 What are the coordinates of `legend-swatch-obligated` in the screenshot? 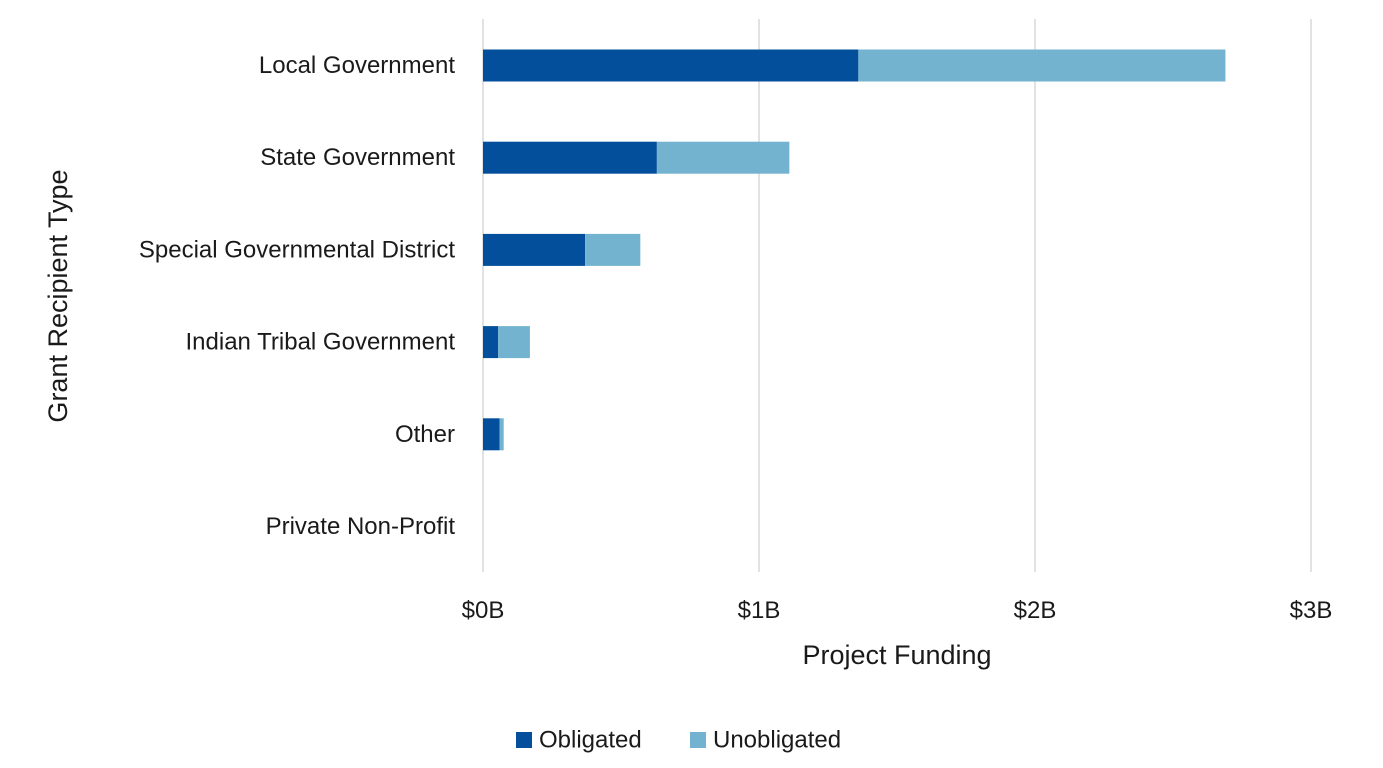 It's located at (524, 740).